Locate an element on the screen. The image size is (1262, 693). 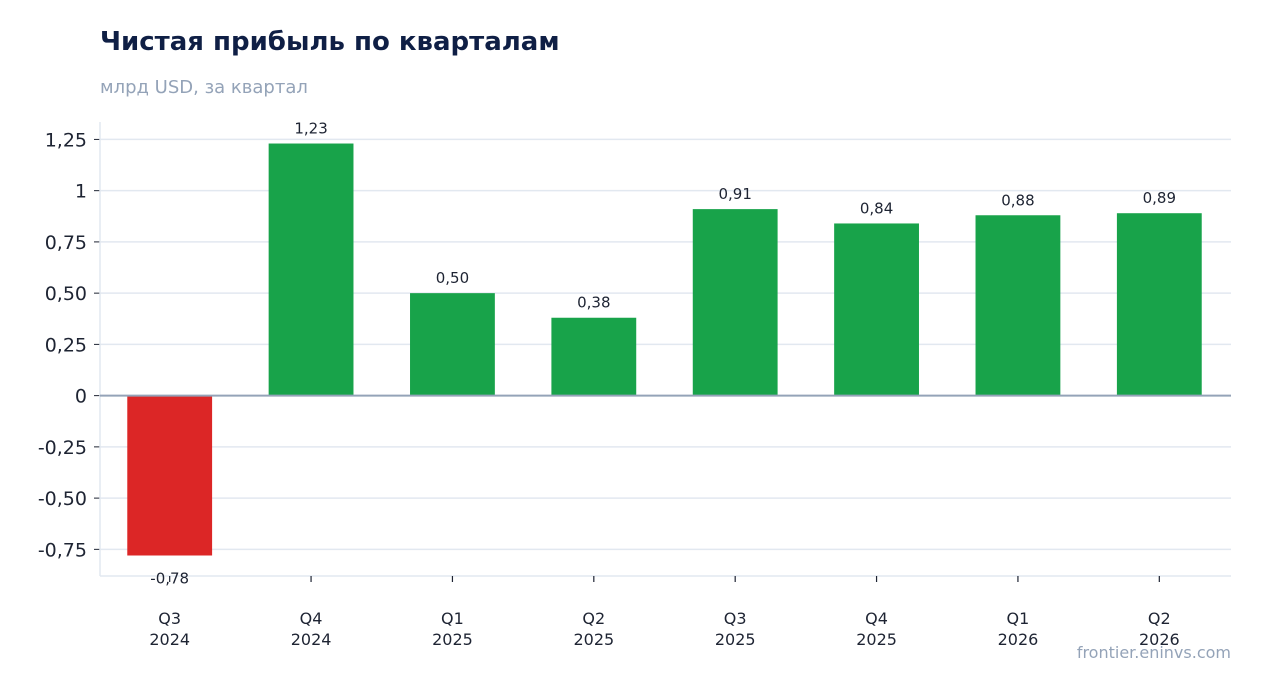
chart-title: Чистая прибыль по кварталам is located at coordinates (330, 42).